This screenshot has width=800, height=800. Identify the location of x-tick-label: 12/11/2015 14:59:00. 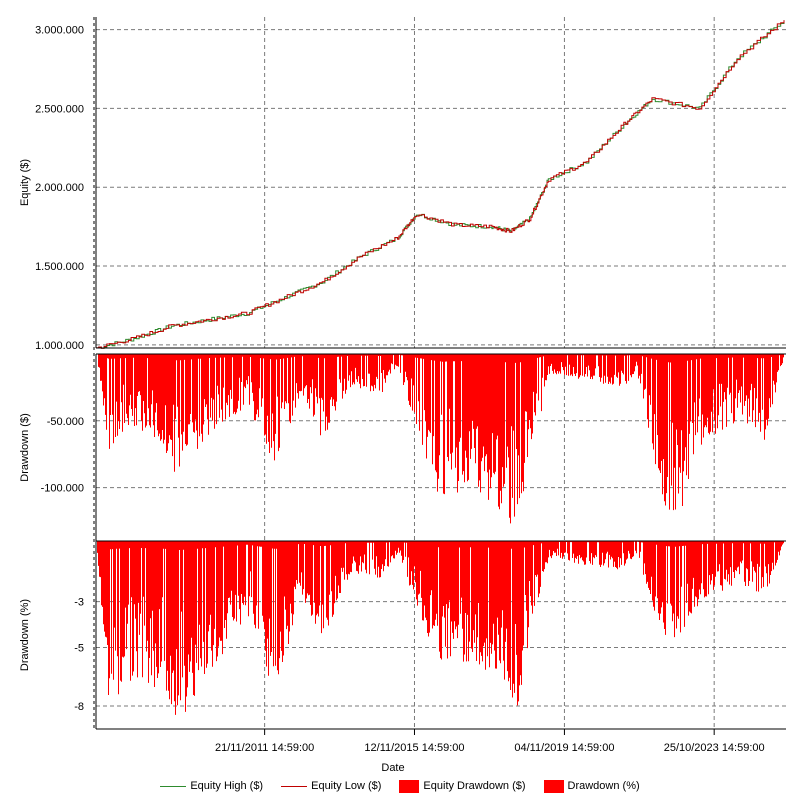
(414, 748).